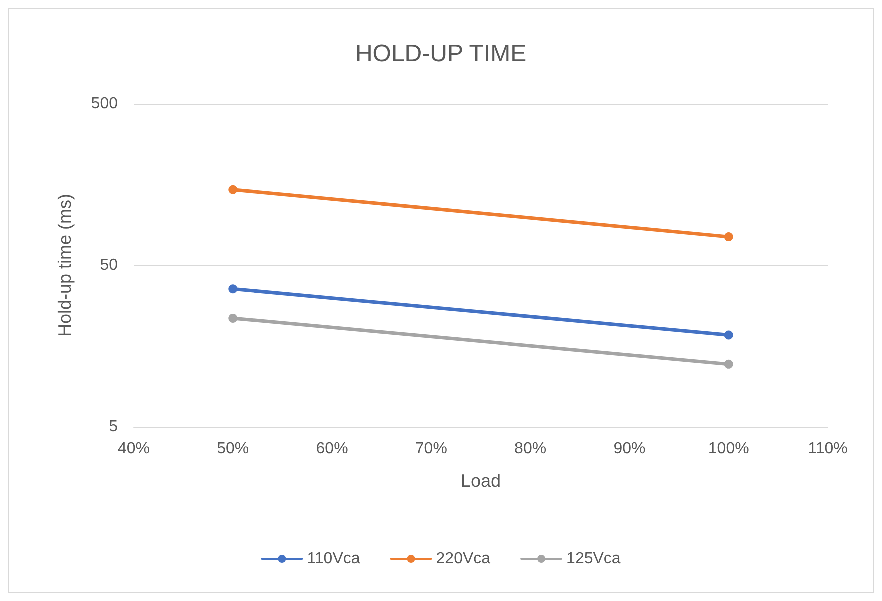 The height and width of the screenshot is (601, 882). I want to click on legend-label: 125Vca, so click(593, 559).